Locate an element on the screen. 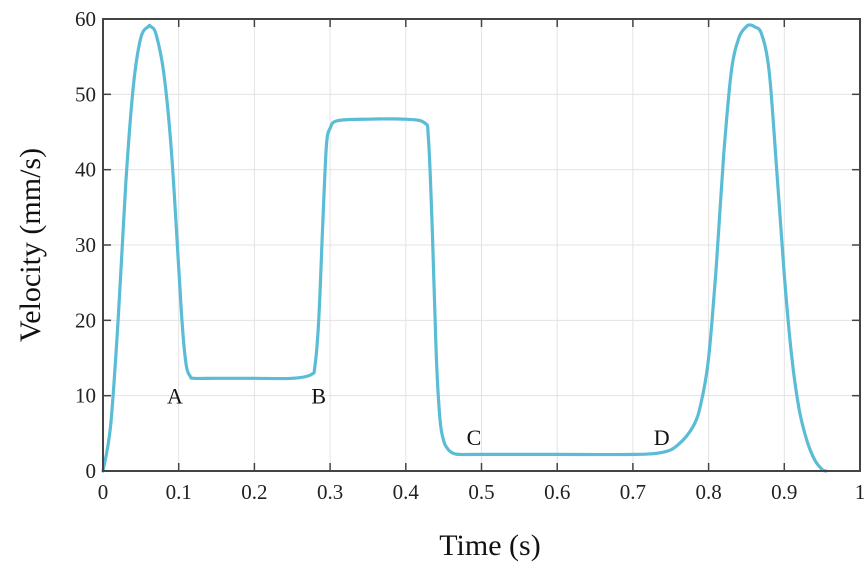 This screenshot has height=566, width=867. x-tick-labels: 0 0.1 0.2 0.3 0.4 0.5 0.6 0.7 0.8 0.9 1 is located at coordinates (482, 492).